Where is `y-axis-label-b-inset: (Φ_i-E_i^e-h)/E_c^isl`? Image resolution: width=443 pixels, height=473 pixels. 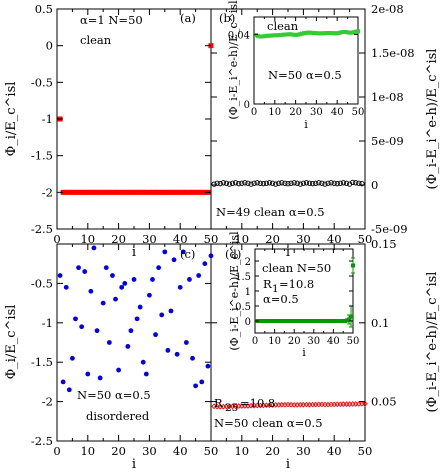 y-axis-label-b-inset: (Φ_i-E_i^e-h)/E_c^isl is located at coordinates (233, 60).